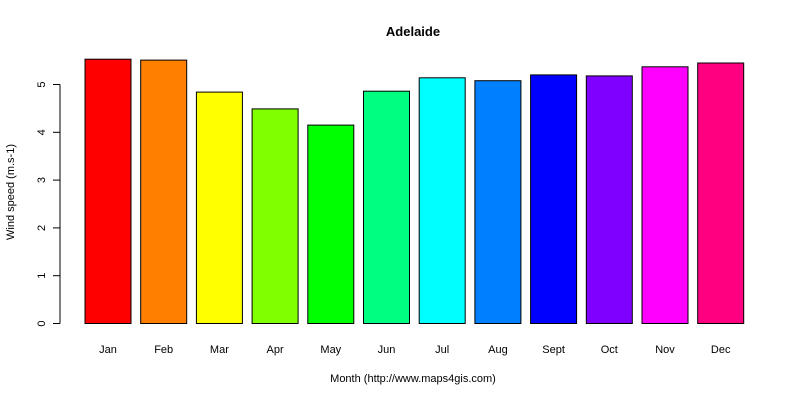  I want to click on y-ticks: 0 1 2 3 4 5, so click(48, 204).